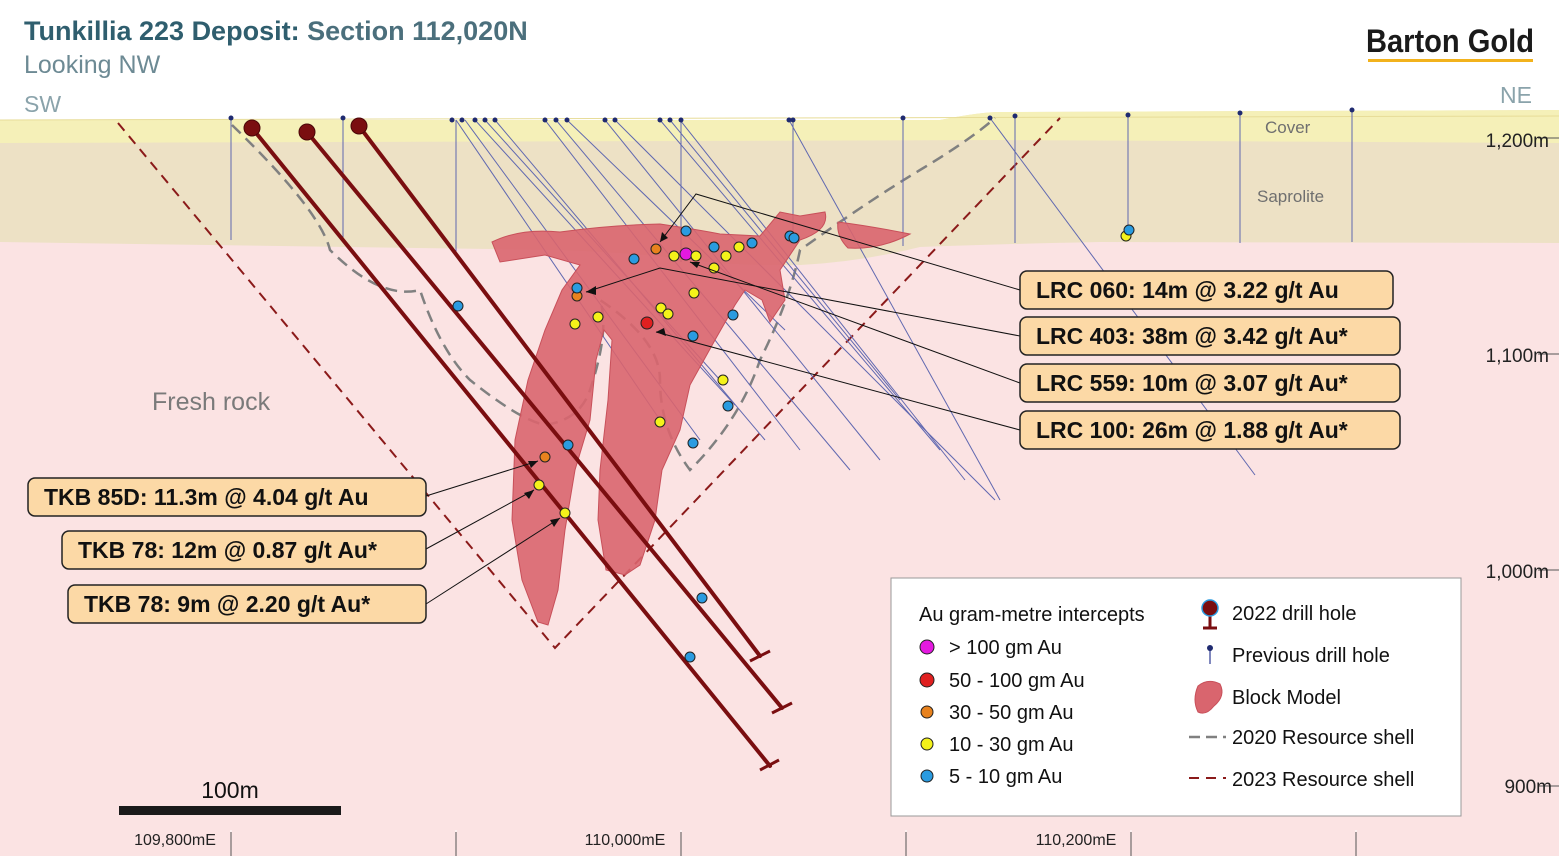 This screenshot has width=1559, height=856. Describe the element at coordinates (227, 550) in the screenshot. I see `callout-tkb-78-a: TKB 78: 12m @ 0.87 g/t Au*` at that location.